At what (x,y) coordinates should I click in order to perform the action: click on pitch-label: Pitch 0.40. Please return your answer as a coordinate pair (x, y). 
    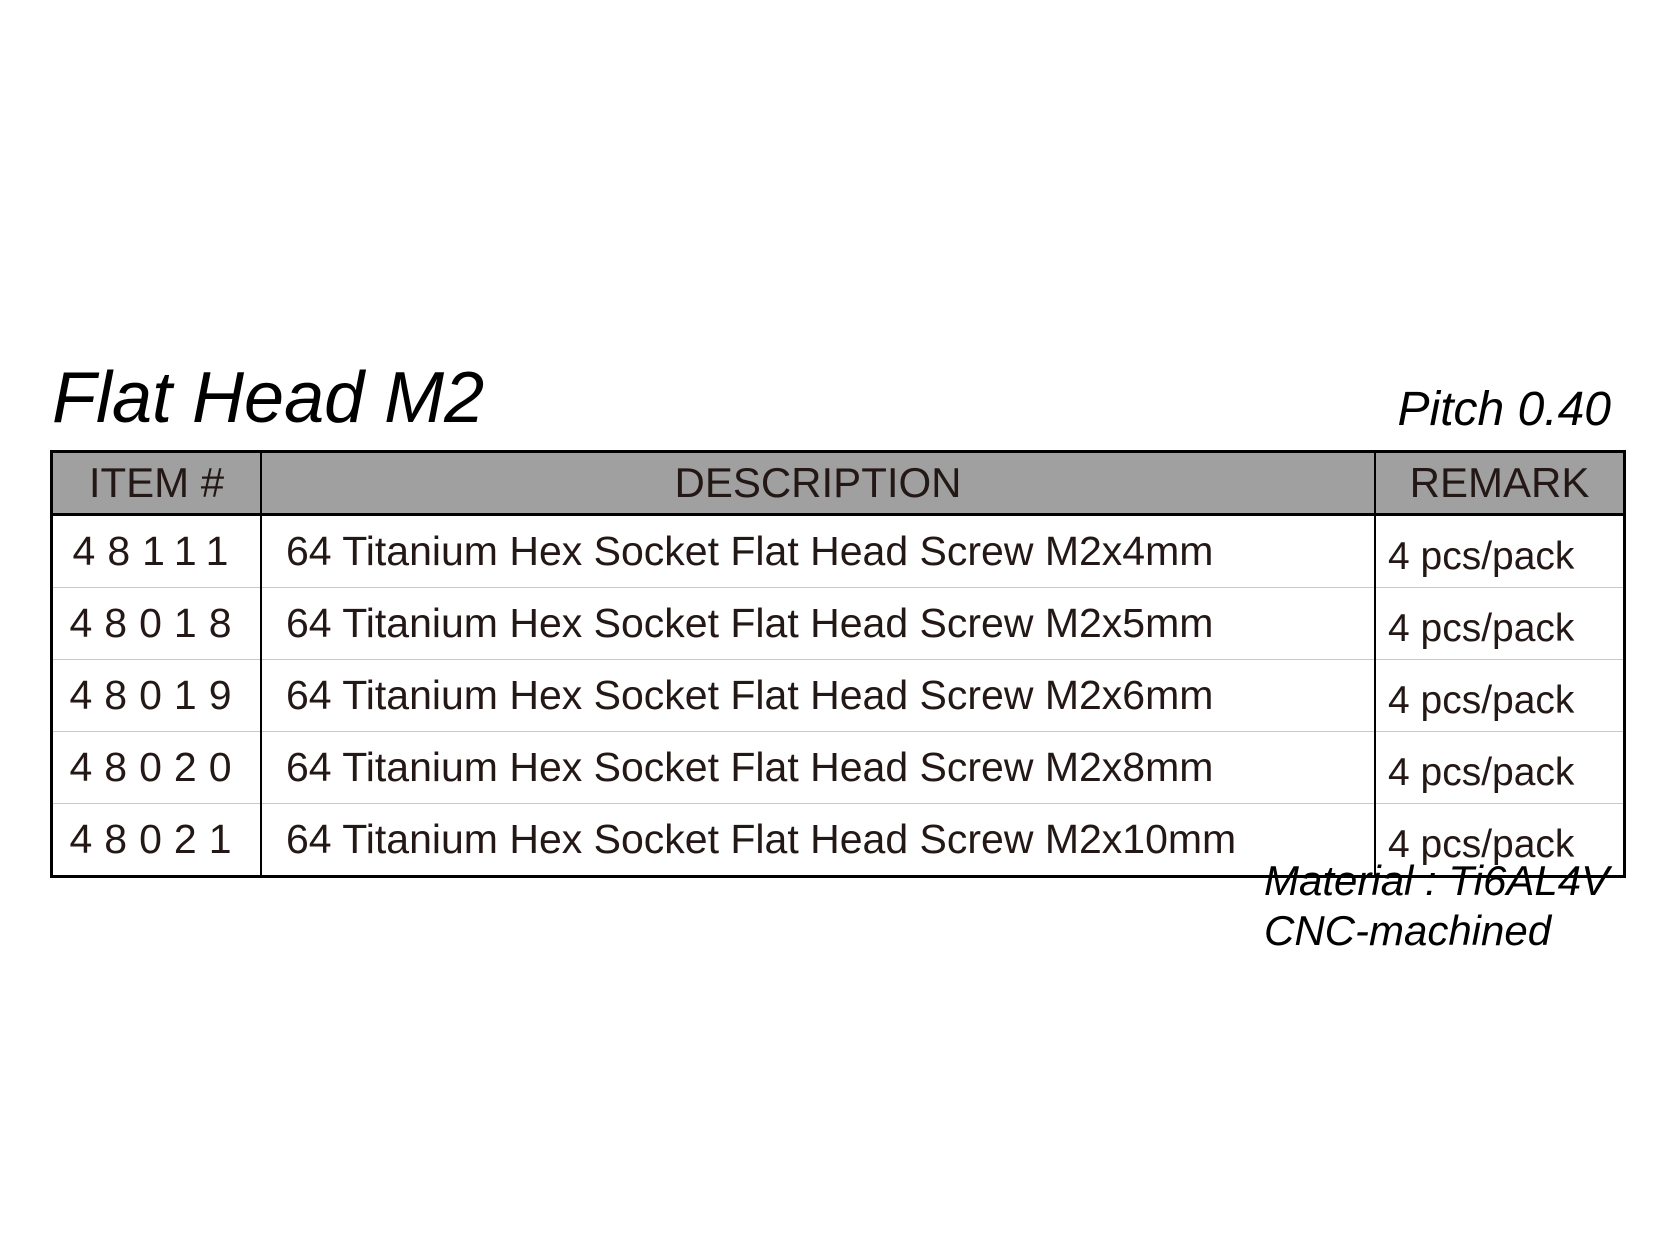
    Looking at the image, I should click on (1504, 409).